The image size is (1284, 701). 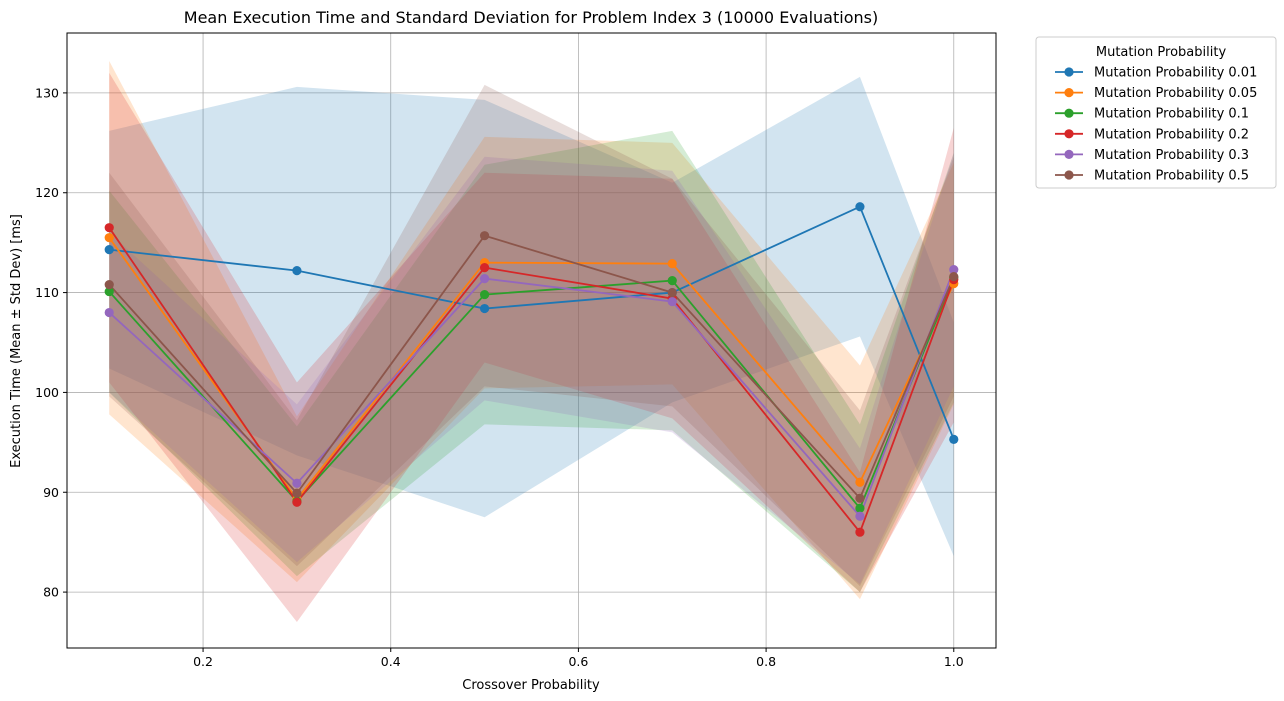 I want to click on y-tick-label: 130, so click(x=47, y=92).